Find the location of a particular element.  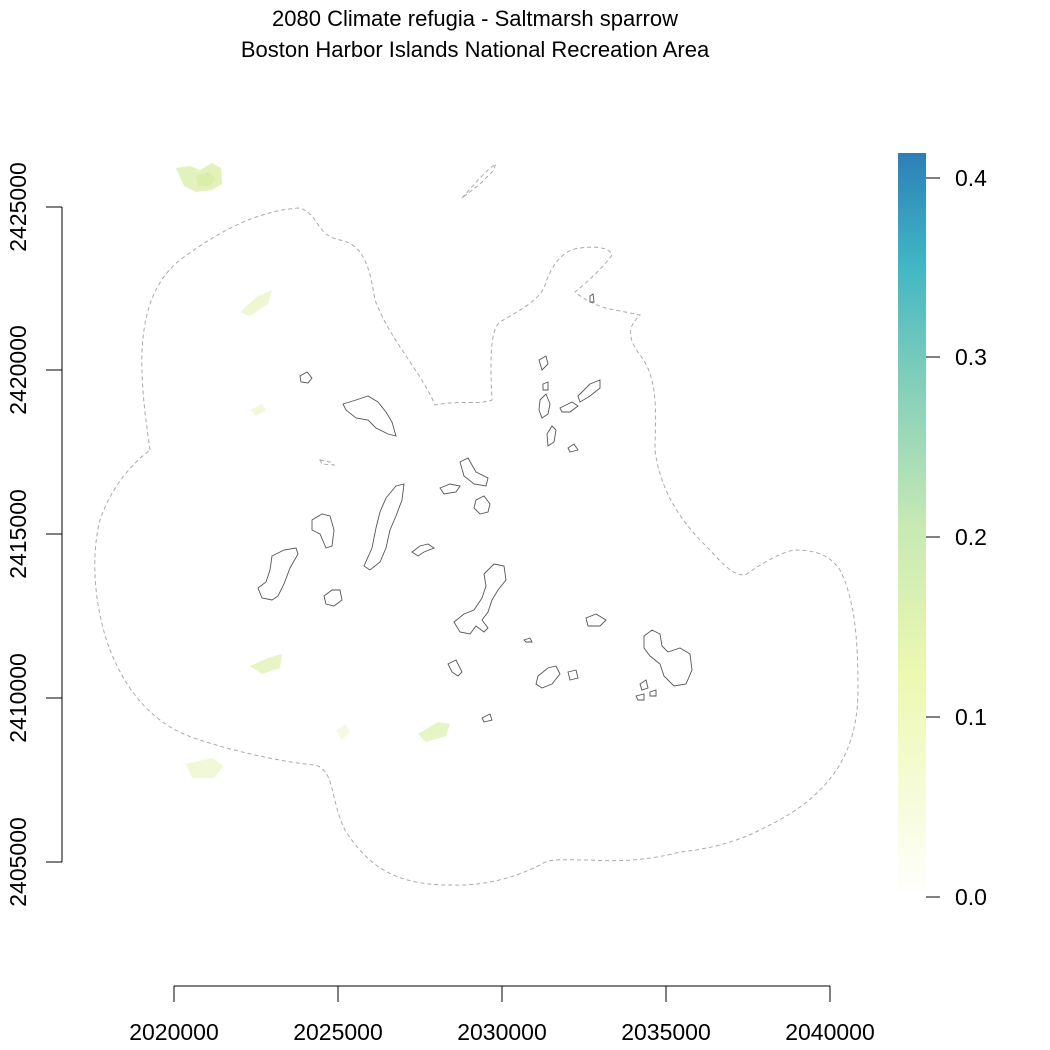

legend-tick-label: 0.1 is located at coordinates (971, 717).